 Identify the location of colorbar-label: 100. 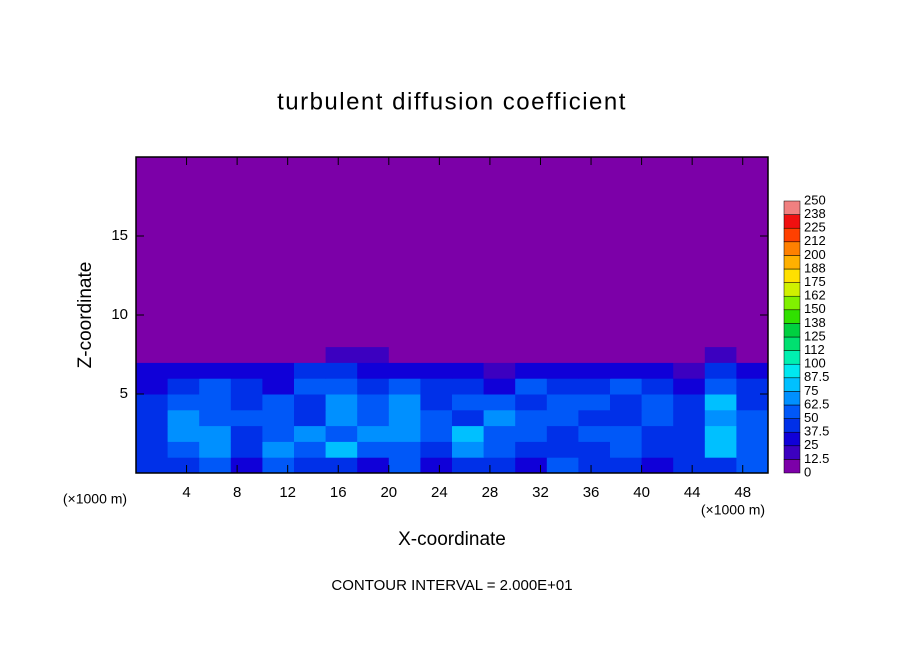
(815, 363).